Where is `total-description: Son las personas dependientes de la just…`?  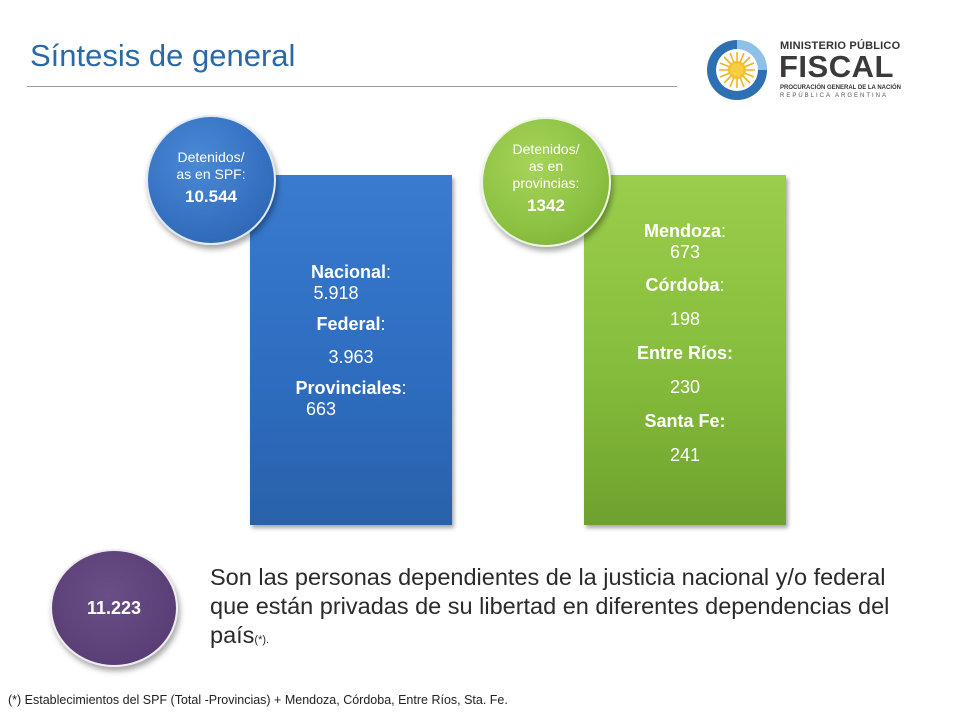 total-description: Son las personas dependientes de la just… is located at coordinates (560, 609).